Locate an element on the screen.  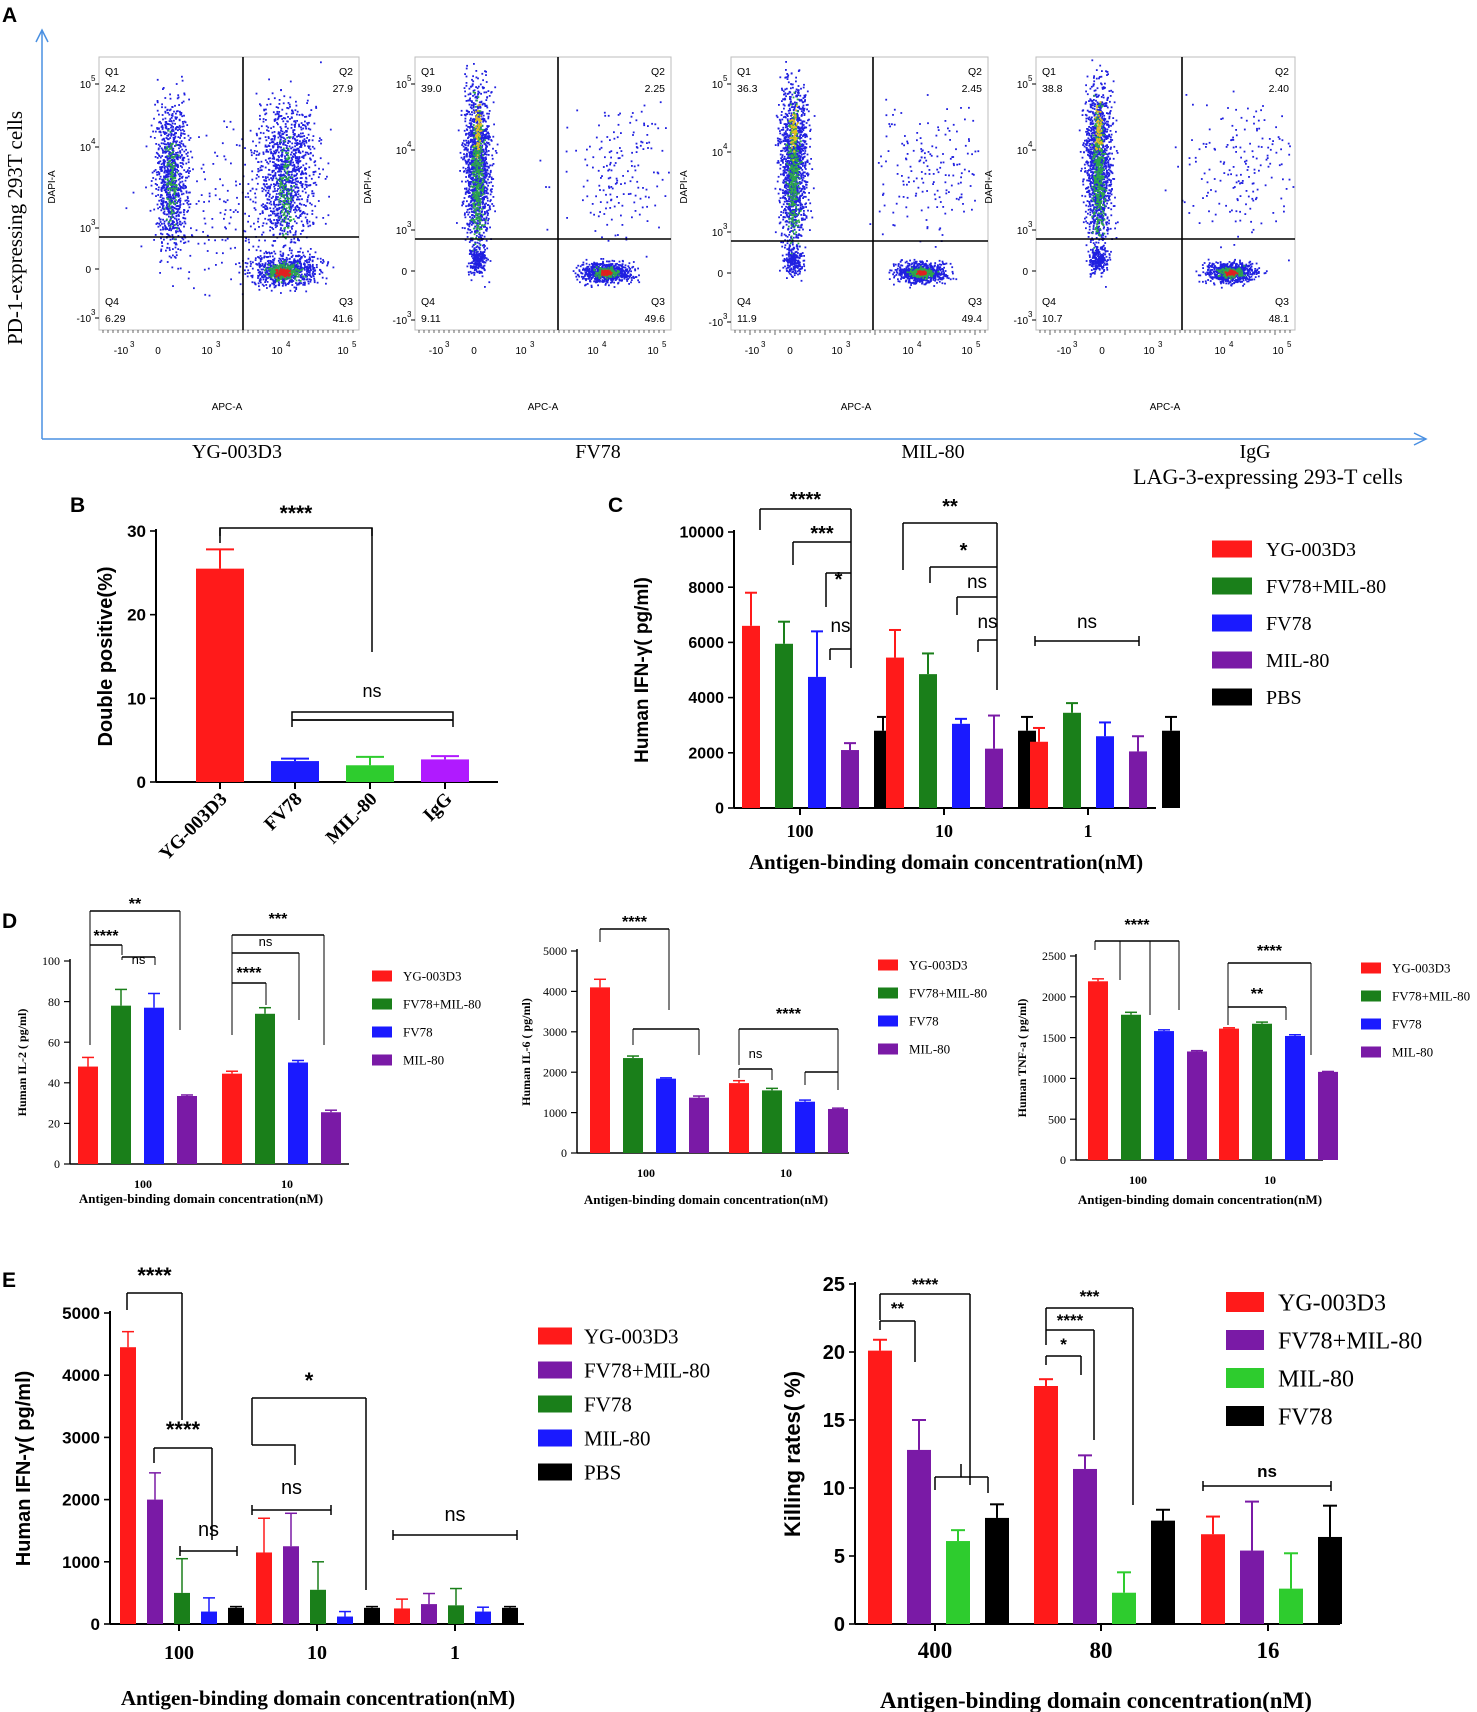
q2-label: Q2 is located at coordinates (346, 72).